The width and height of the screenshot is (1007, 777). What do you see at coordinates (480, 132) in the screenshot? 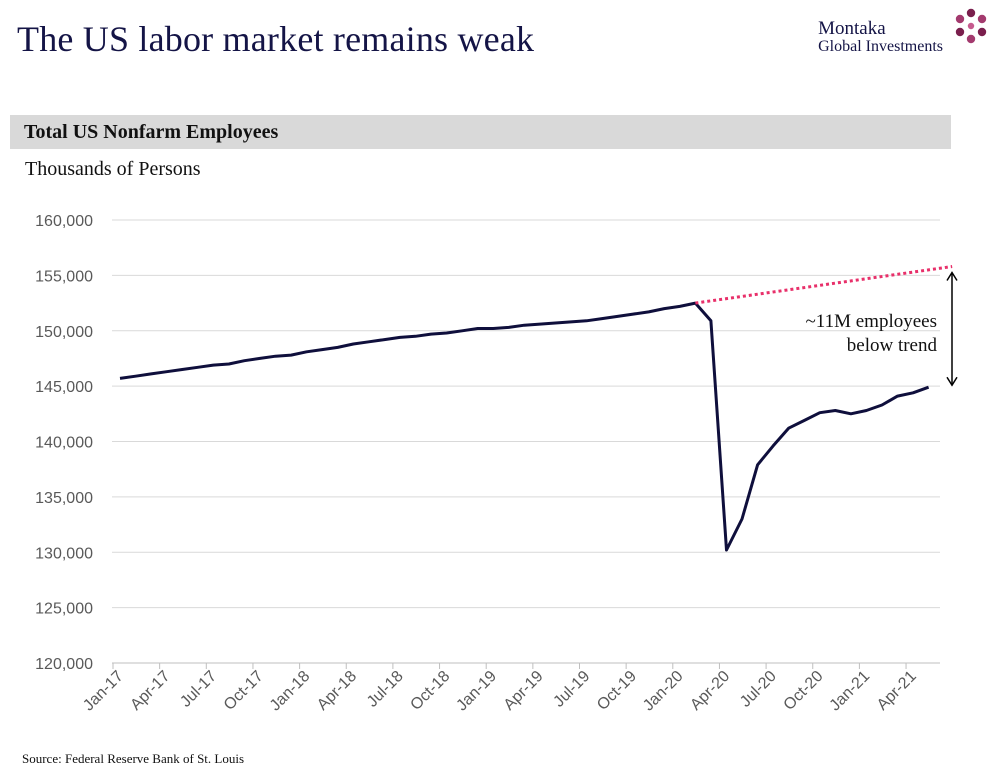
I see `section-header-bar: Total US Nonfarm Employees` at bounding box center [480, 132].